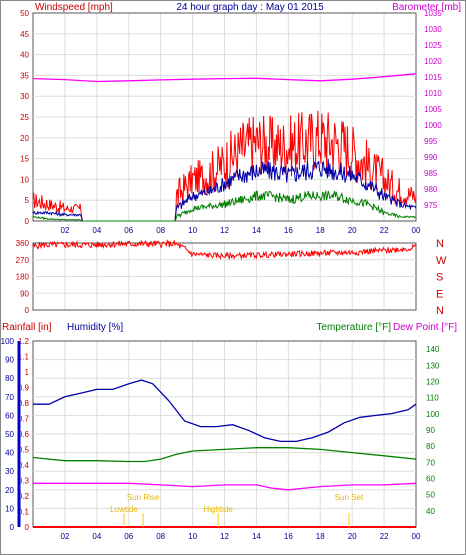 This screenshot has height=555, width=466. Describe the element at coordinates (433, 93) in the screenshot. I see `barometer-tick-label: 1010` at that location.